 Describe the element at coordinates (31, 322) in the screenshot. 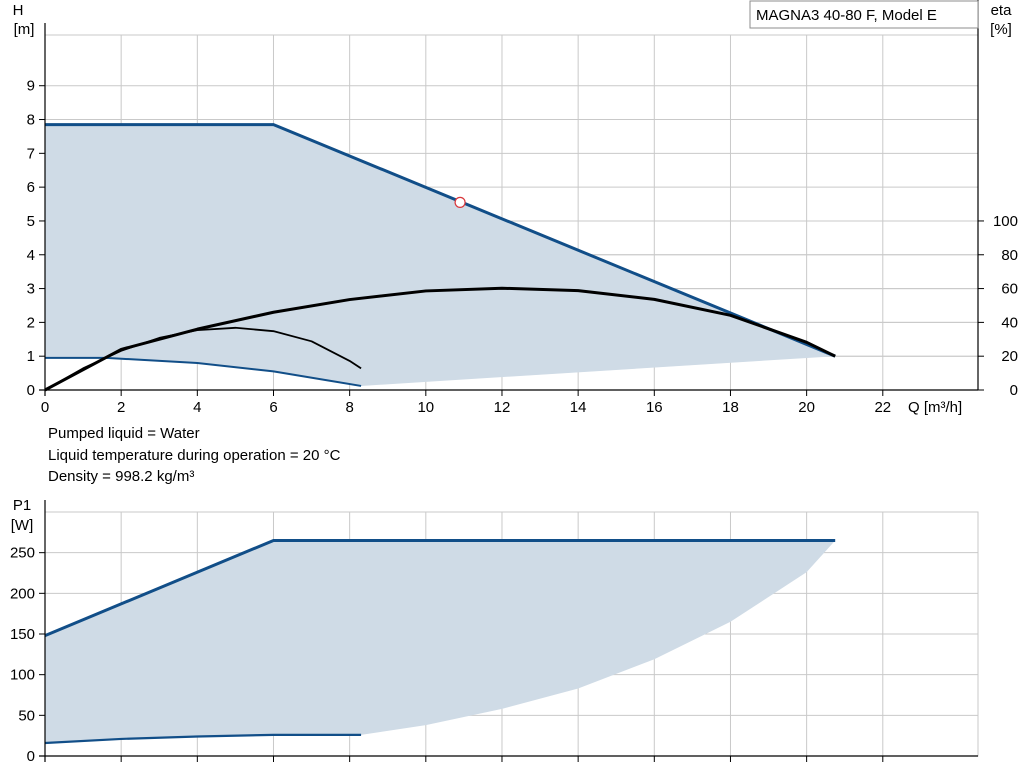

I see `y-tick-label: 2` at that location.